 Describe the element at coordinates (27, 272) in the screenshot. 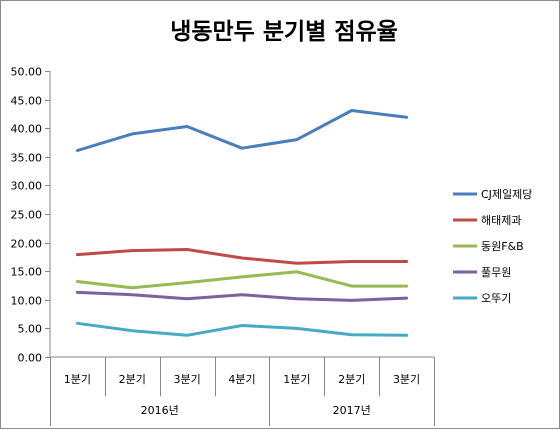

I see `y-tick-label: 15.00` at that location.